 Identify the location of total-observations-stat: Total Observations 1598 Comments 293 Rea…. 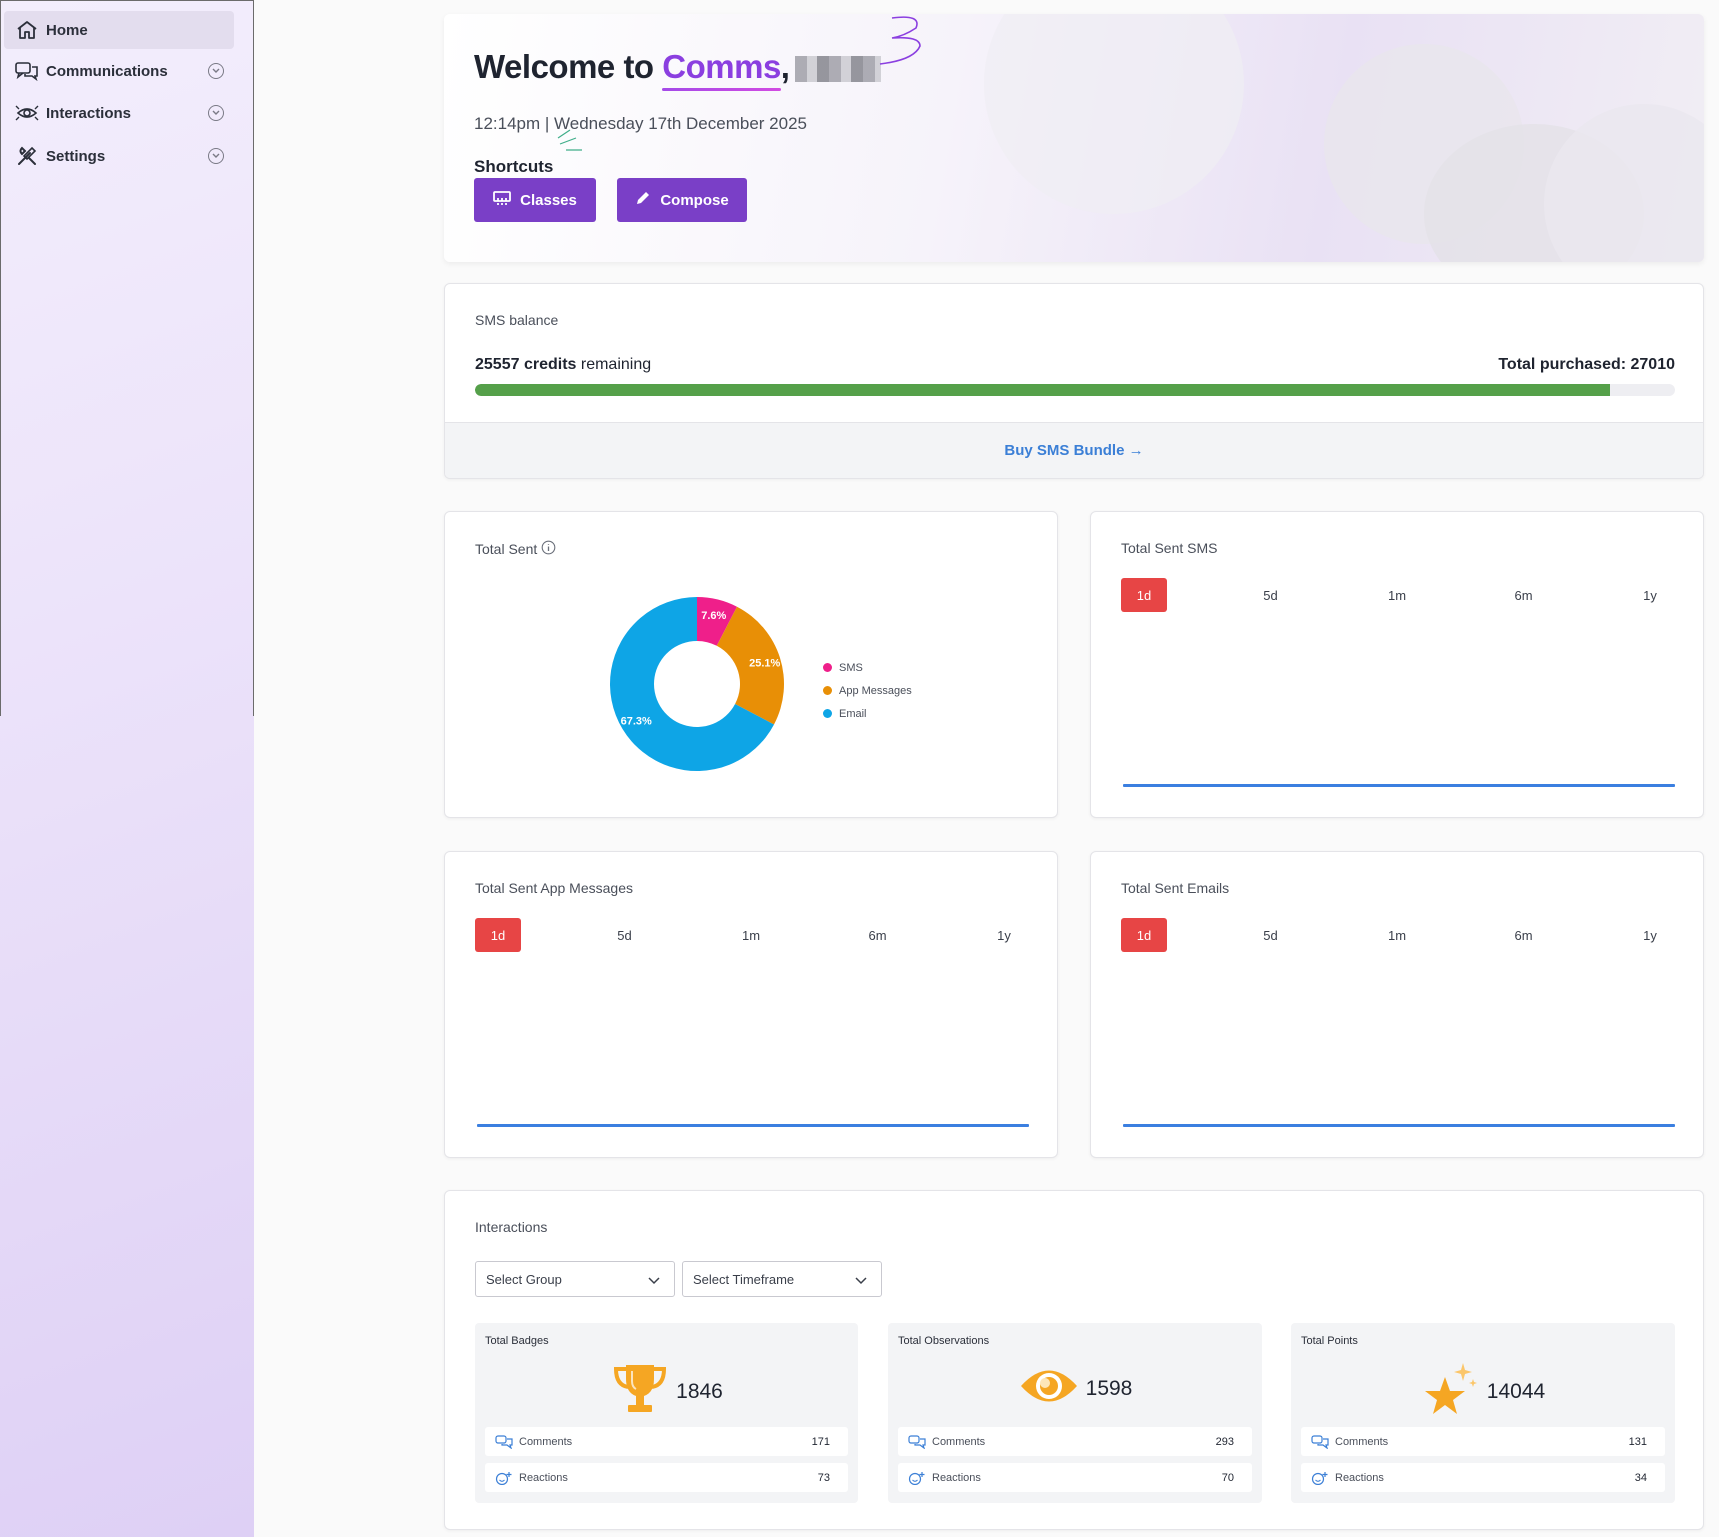
(1075, 1413).